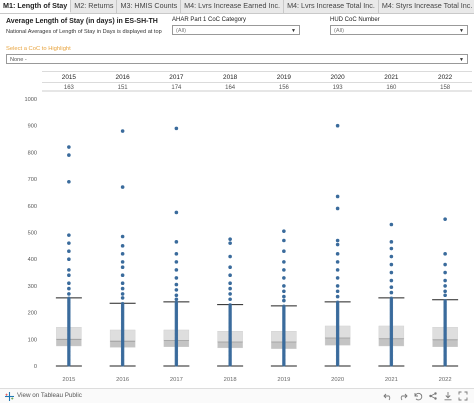  Describe the element at coordinates (448, 396) in the screenshot. I see `download-icon` at that location.